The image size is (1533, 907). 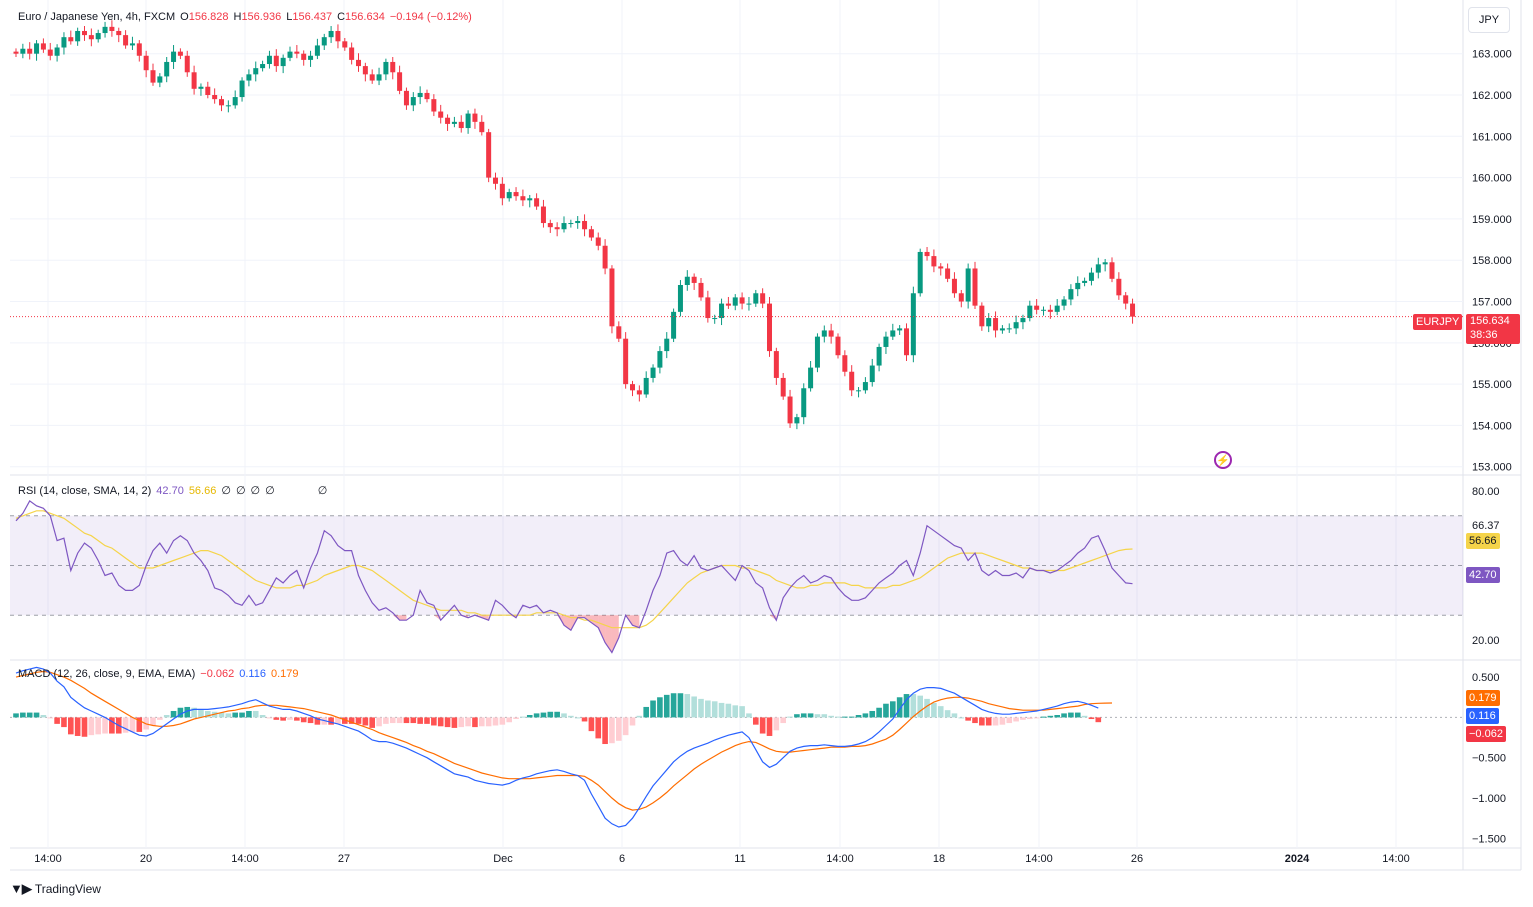 What do you see at coordinates (1137, 859) in the screenshot?
I see `time-tick-label: 26` at bounding box center [1137, 859].